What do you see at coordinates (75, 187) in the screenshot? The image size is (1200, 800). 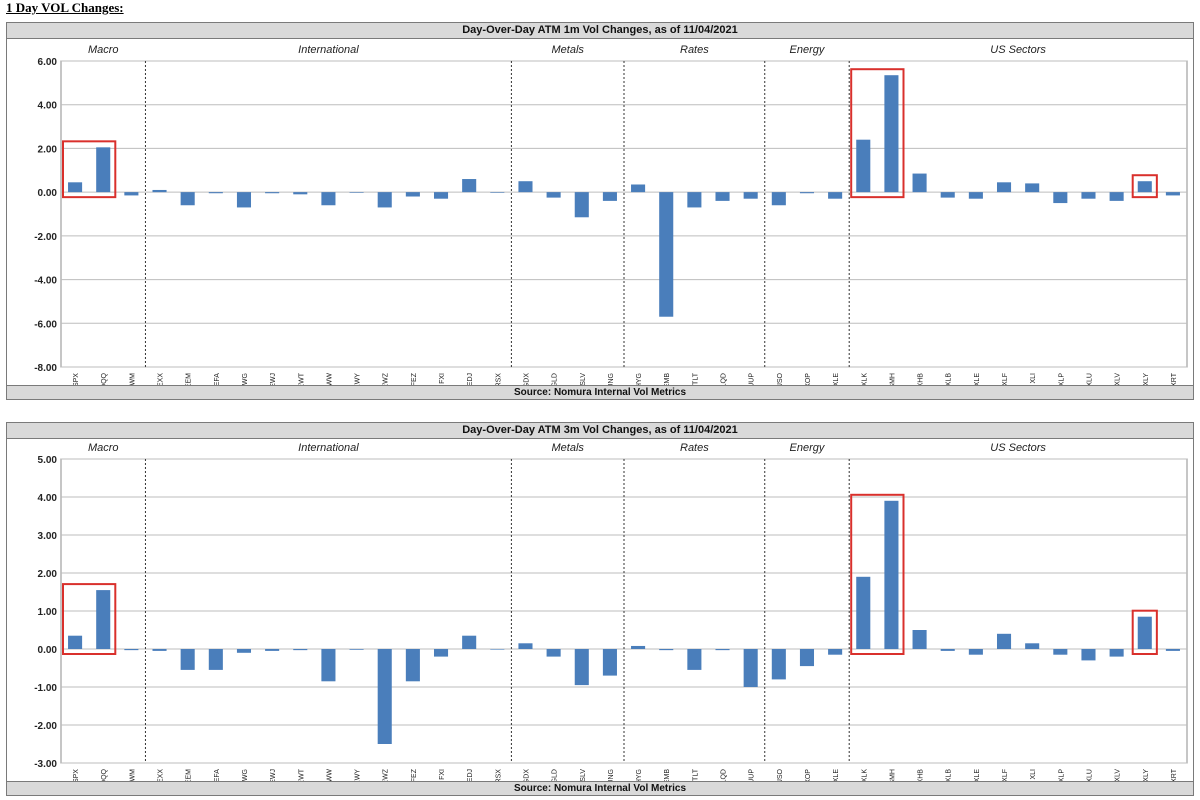 I see `bar-spx` at bounding box center [75, 187].